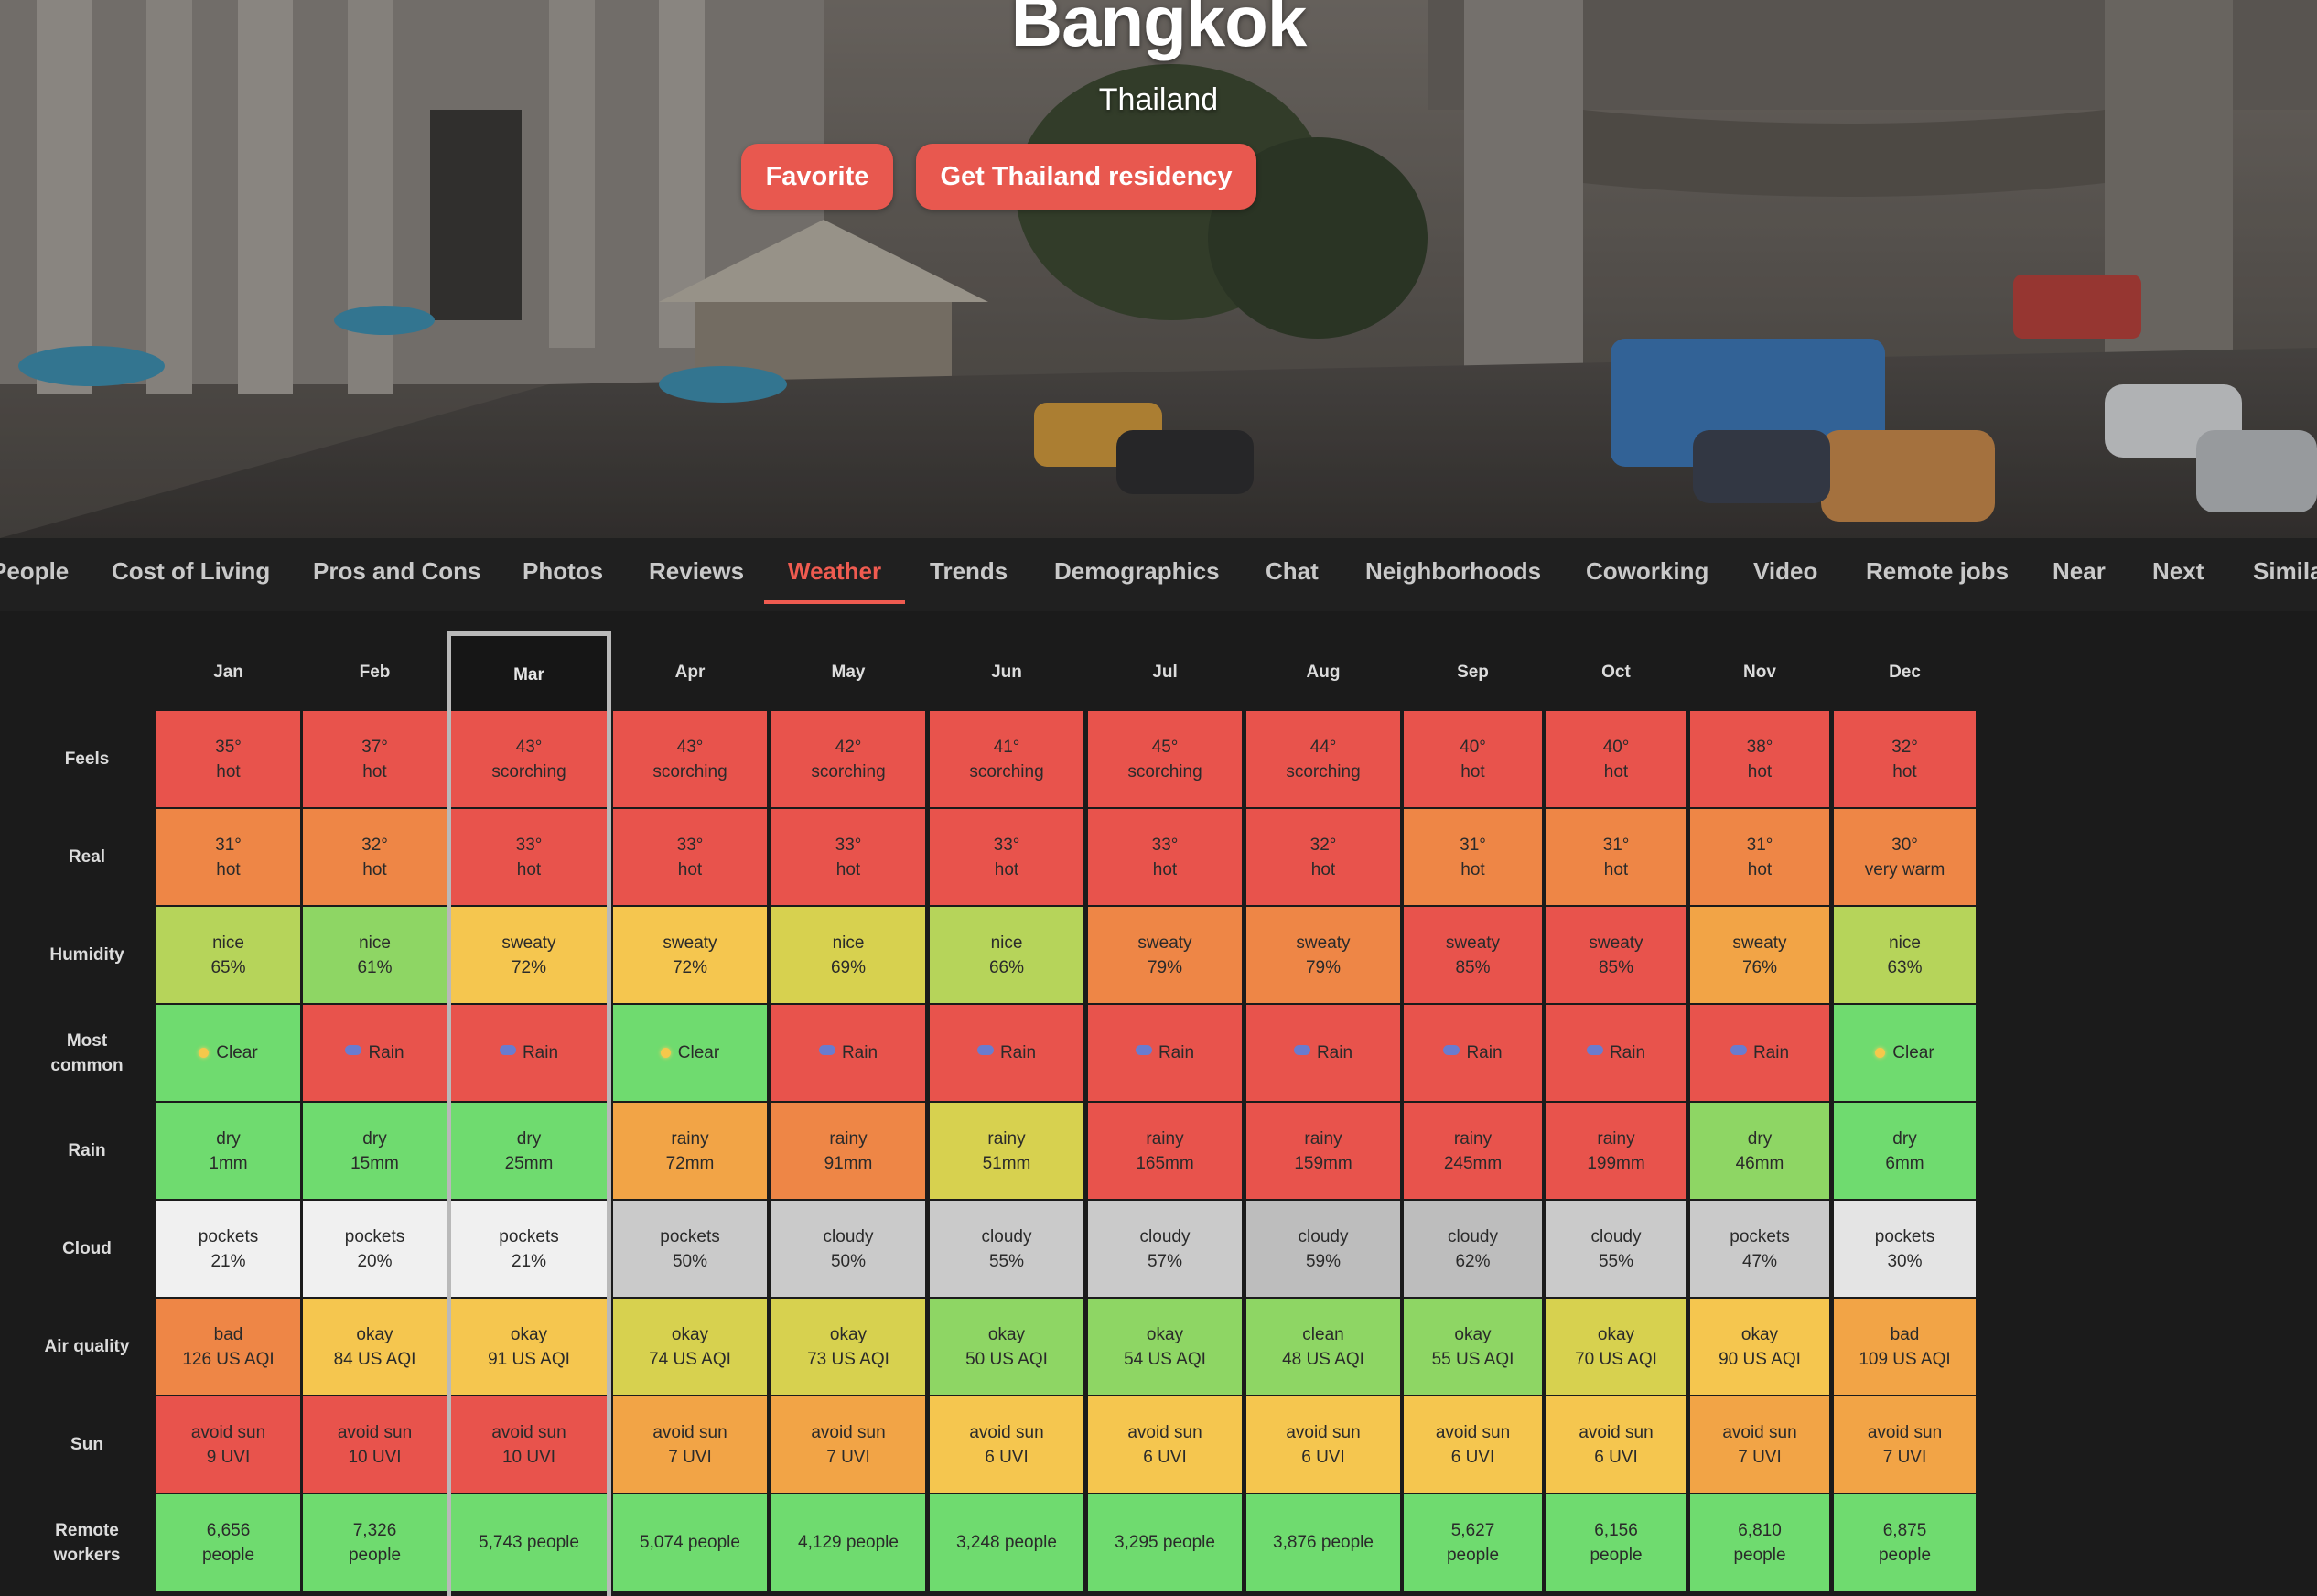  I want to click on tab-trends: Trends, so click(969, 571).